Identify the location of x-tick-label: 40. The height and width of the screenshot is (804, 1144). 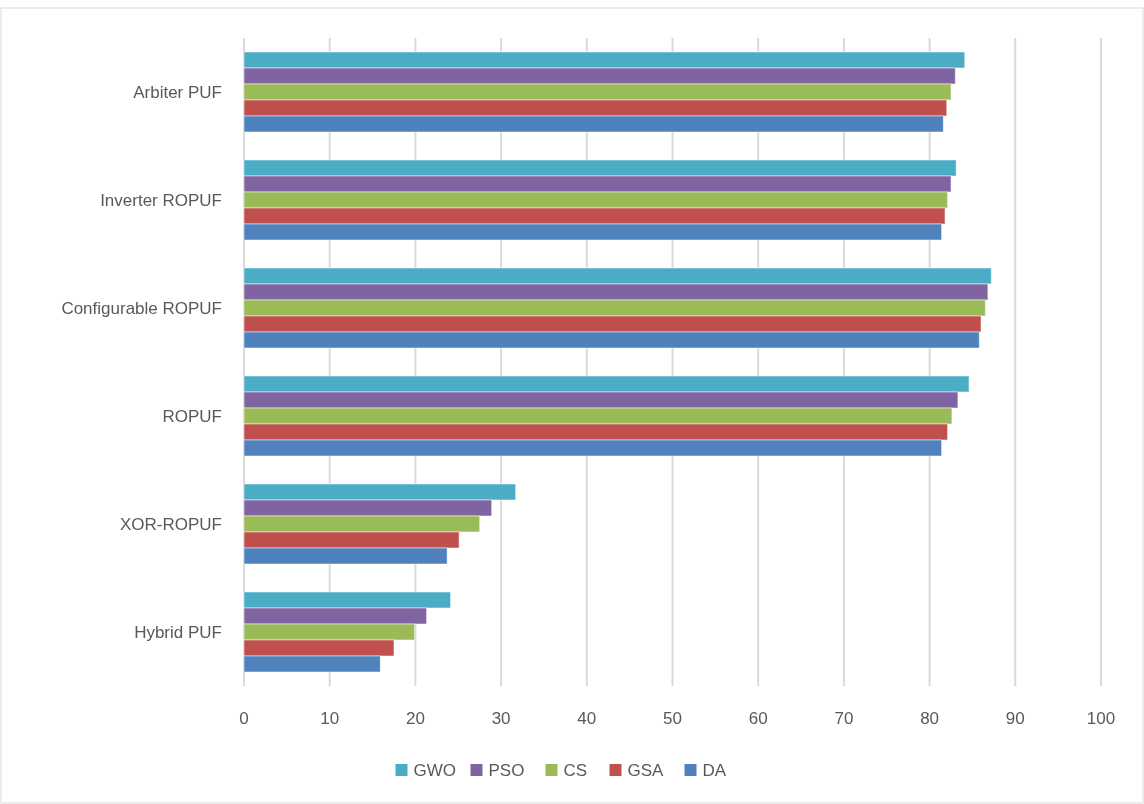
(587, 718).